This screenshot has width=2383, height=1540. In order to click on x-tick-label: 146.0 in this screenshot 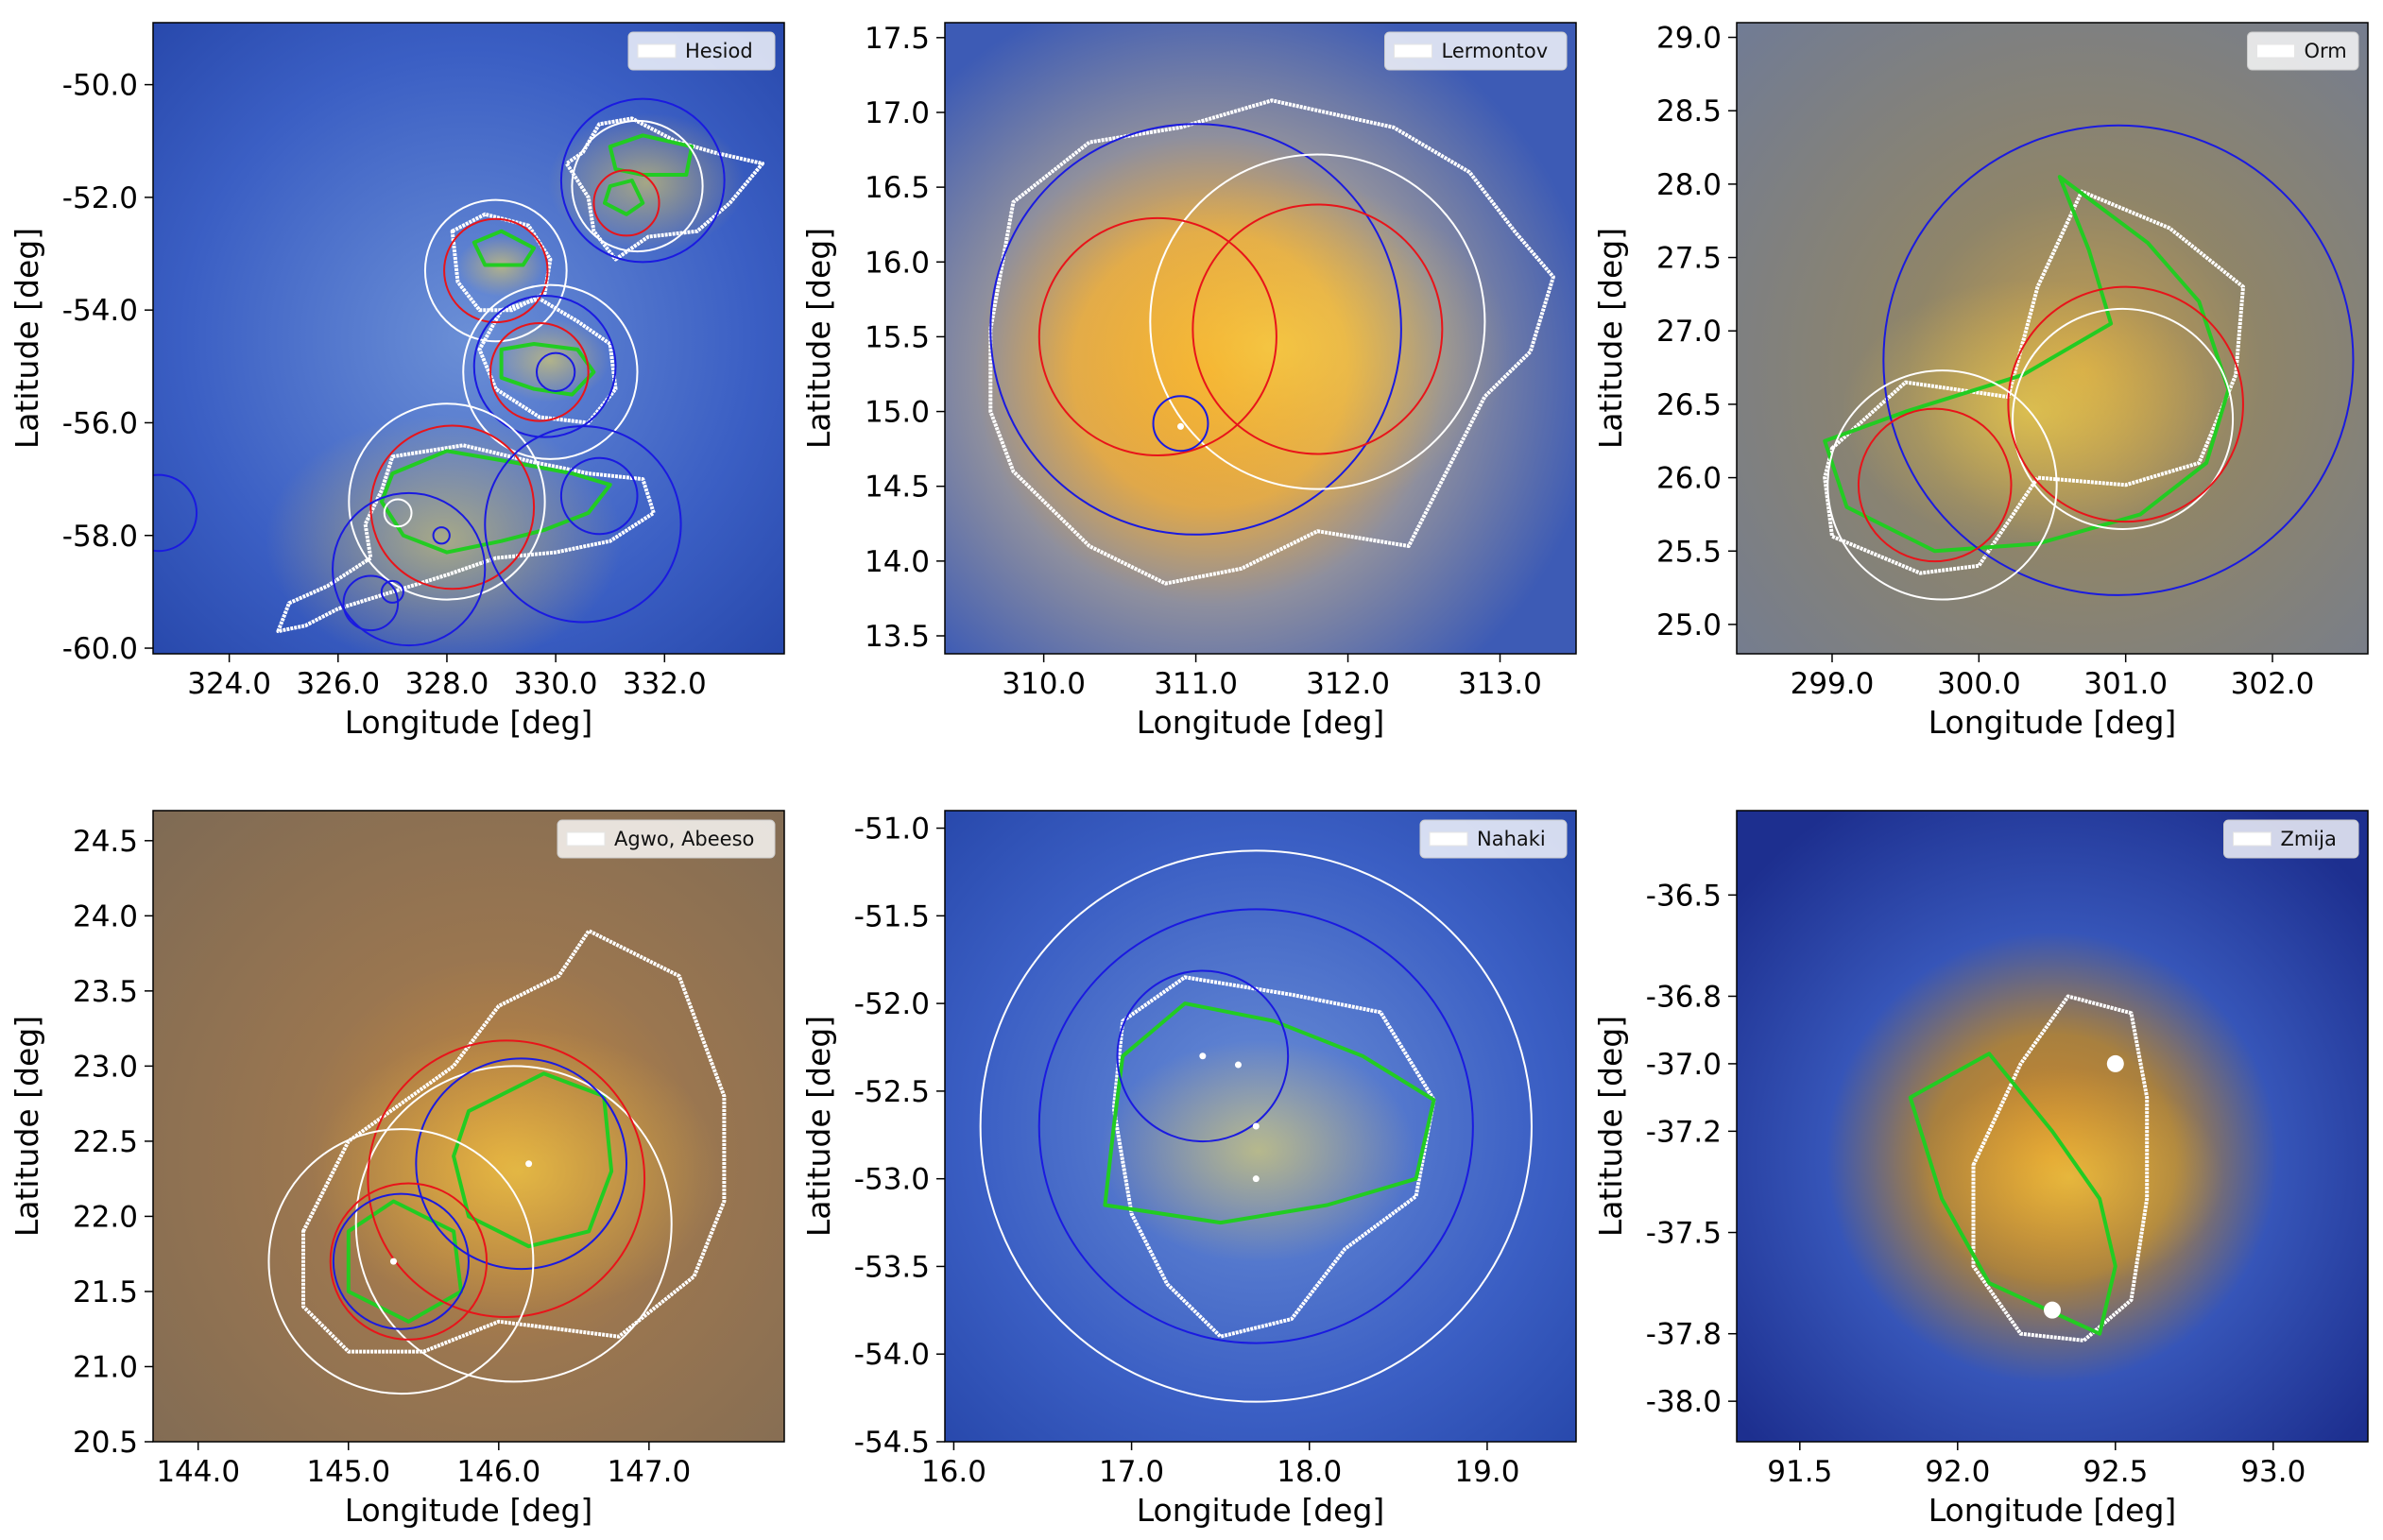, I will do `click(498, 1472)`.